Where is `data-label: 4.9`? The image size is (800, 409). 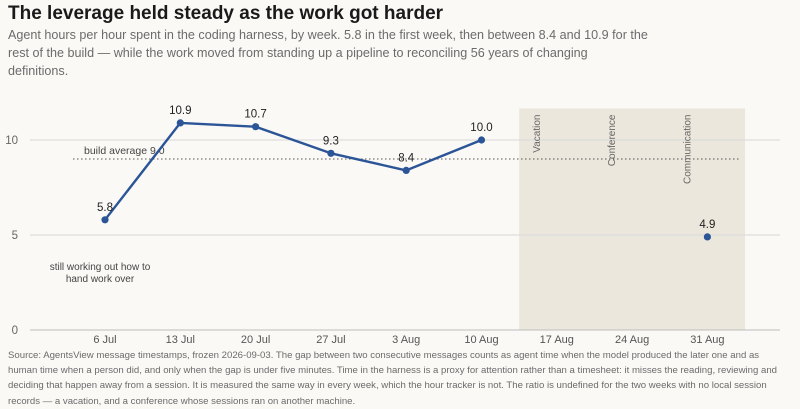 data-label: 4.9 is located at coordinates (707, 225).